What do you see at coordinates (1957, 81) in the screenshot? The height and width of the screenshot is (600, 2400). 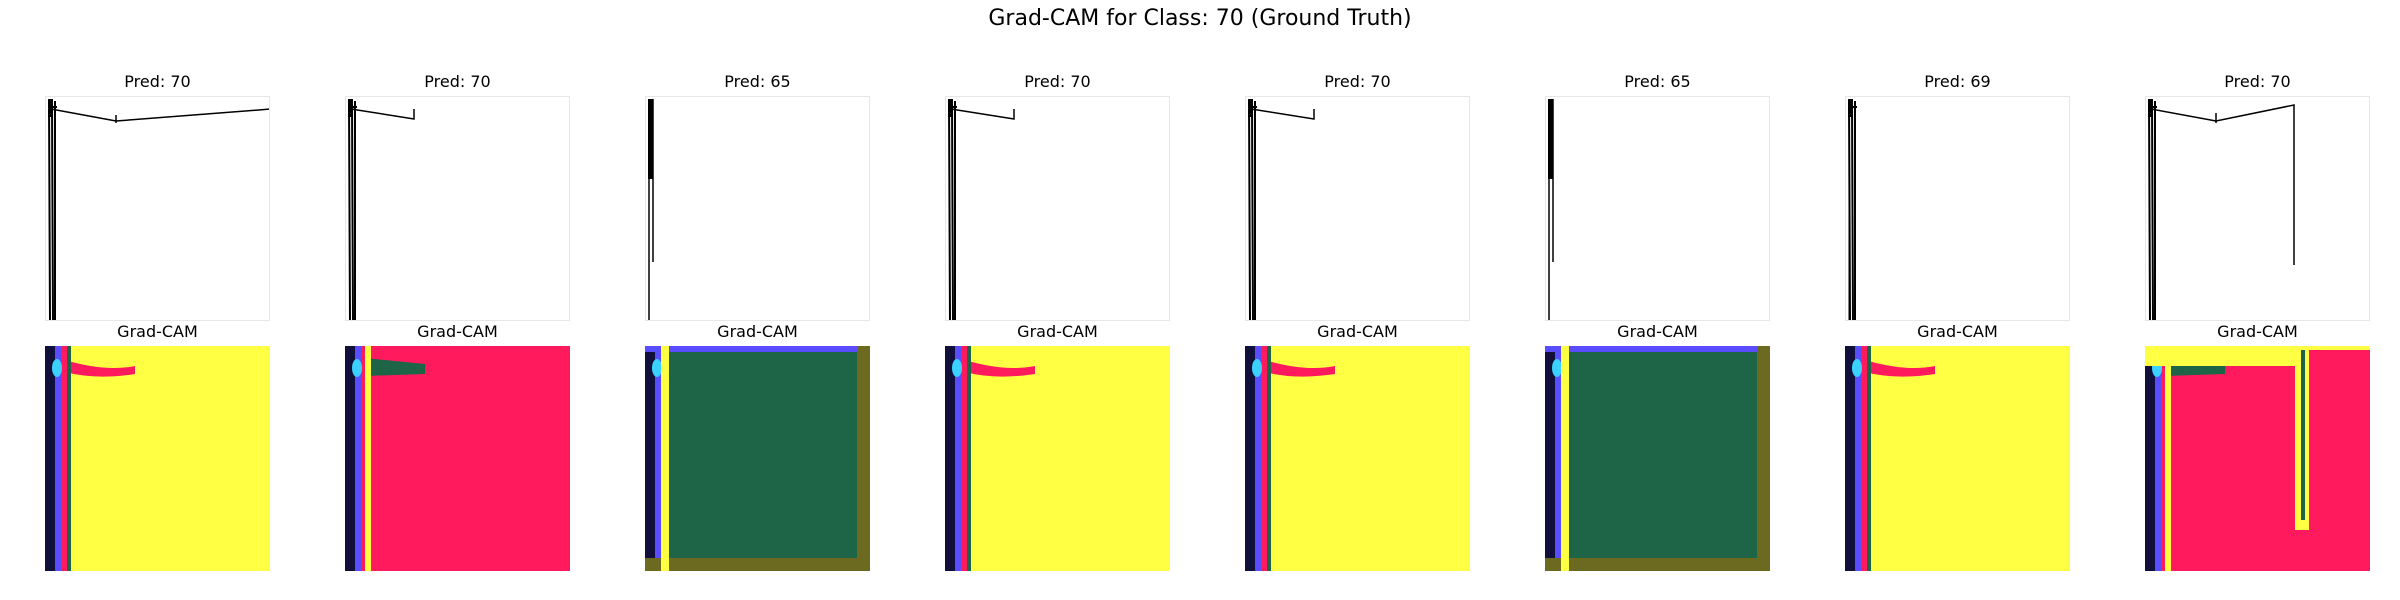 I see `pred-label: Pred: 69` at bounding box center [1957, 81].